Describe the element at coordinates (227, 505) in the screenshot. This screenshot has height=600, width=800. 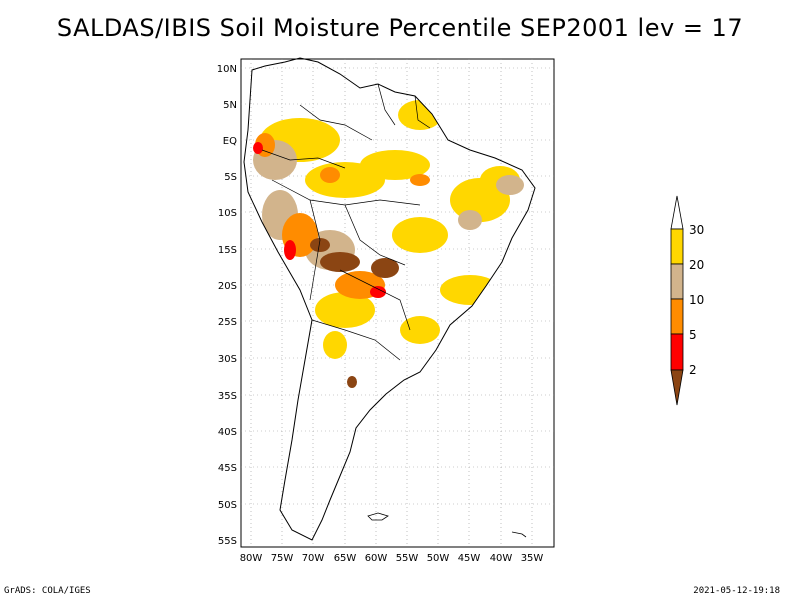
I see `lat-label-50s: 50S` at that location.